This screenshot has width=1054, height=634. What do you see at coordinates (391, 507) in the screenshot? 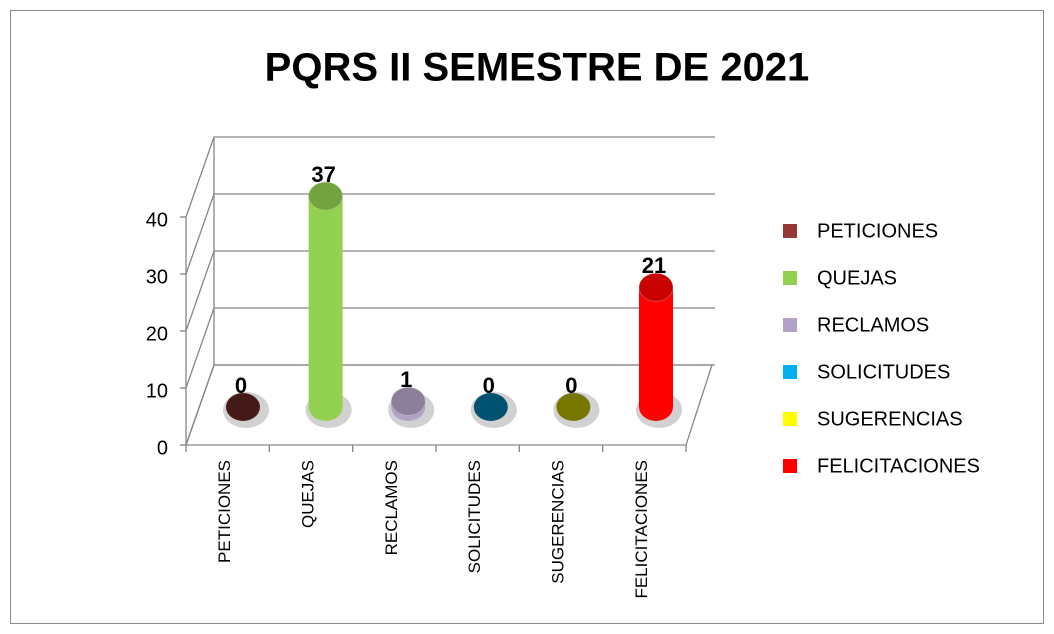
I see `x-tick-label: RECLAMOS` at bounding box center [391, 507].